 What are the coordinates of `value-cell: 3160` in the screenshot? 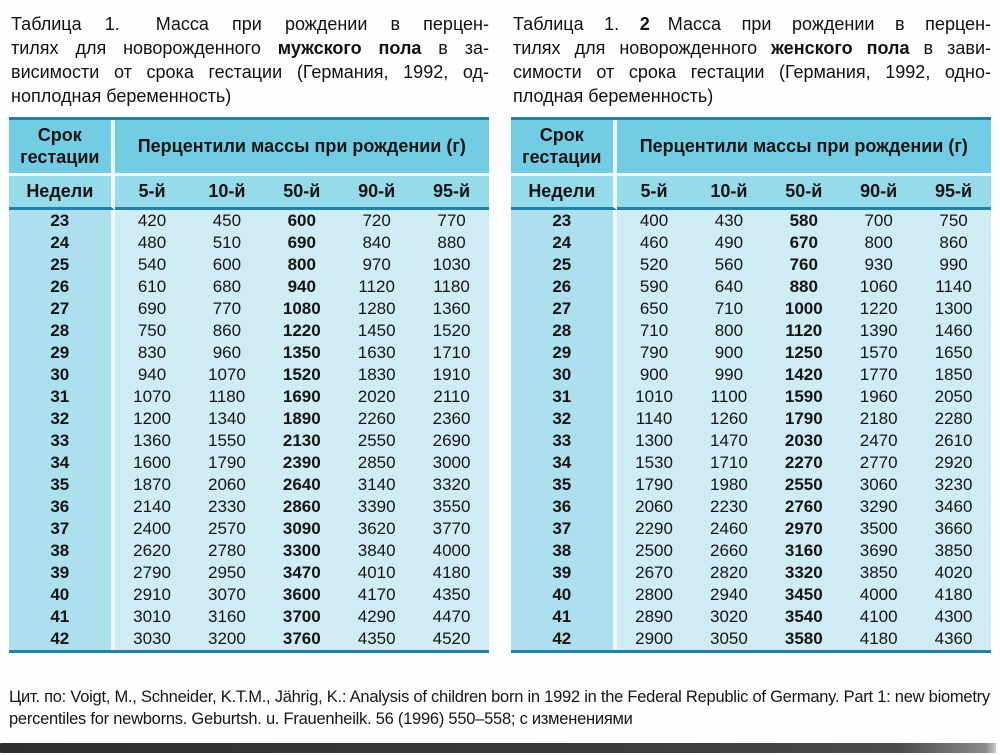 It's located at (804, 551).